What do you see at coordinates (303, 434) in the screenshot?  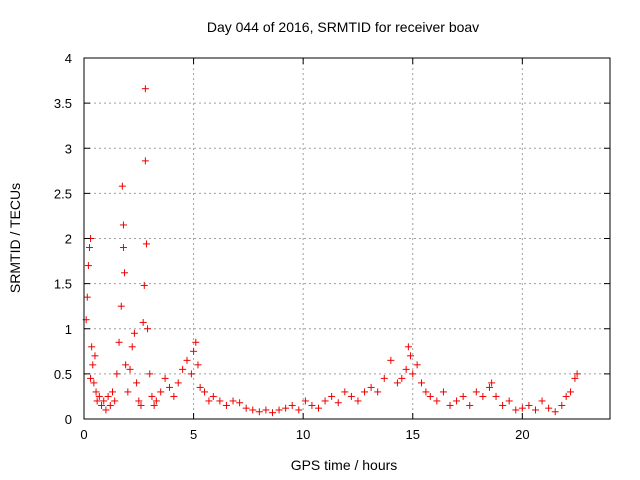 I see `x-tick-label: 10` at bounding box center [303, 434].